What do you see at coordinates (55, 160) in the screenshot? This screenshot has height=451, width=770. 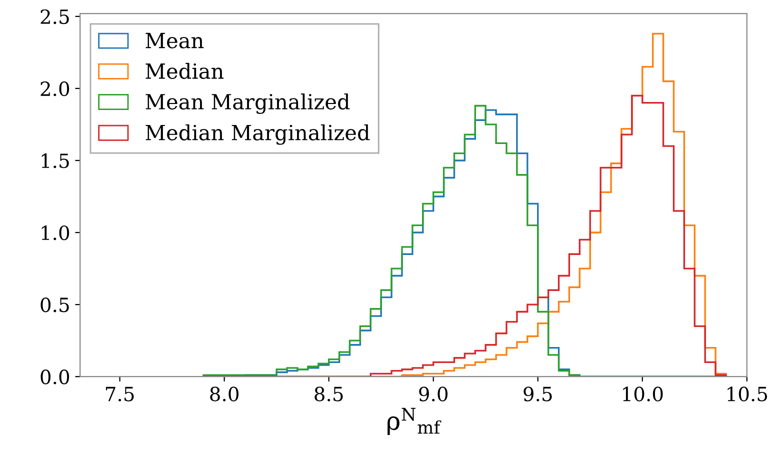 I see `y-tick-label: 1.5` at bounding box center [55, 160].